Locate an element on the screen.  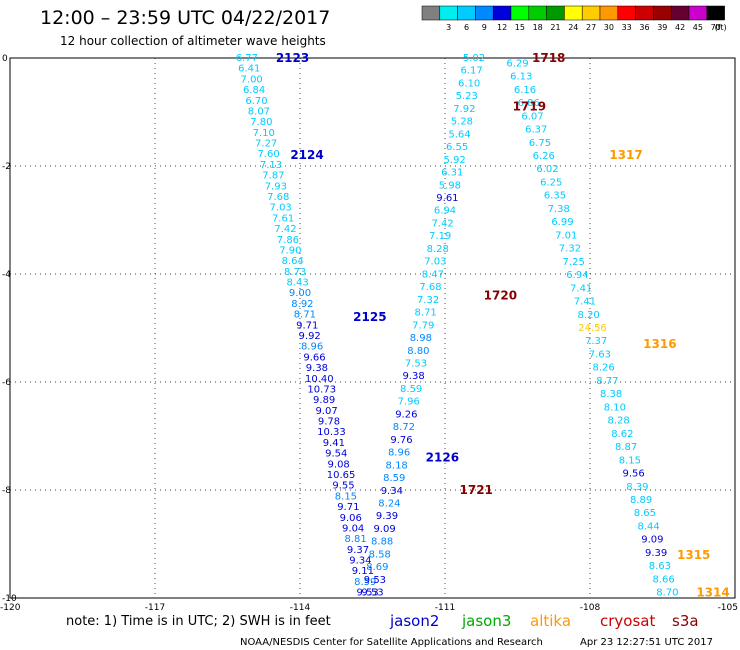
swh-value: 9.66 is located at coordinates (314, 357).